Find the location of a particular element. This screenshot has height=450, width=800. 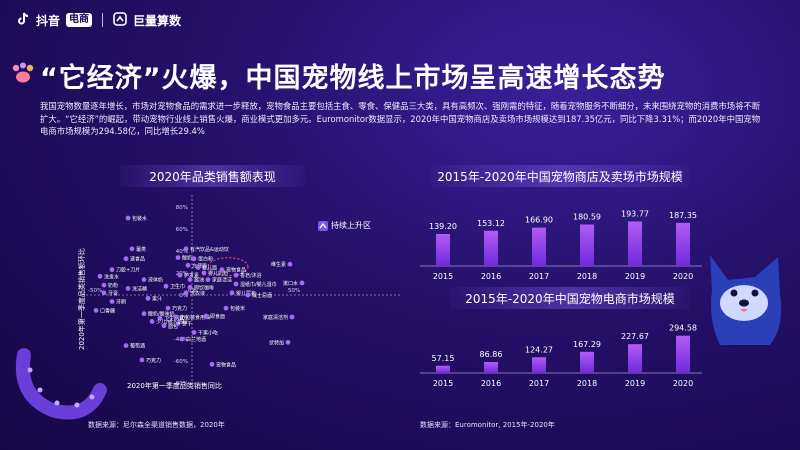

y-tick-label: -20% is located at coordinates (181, 318).